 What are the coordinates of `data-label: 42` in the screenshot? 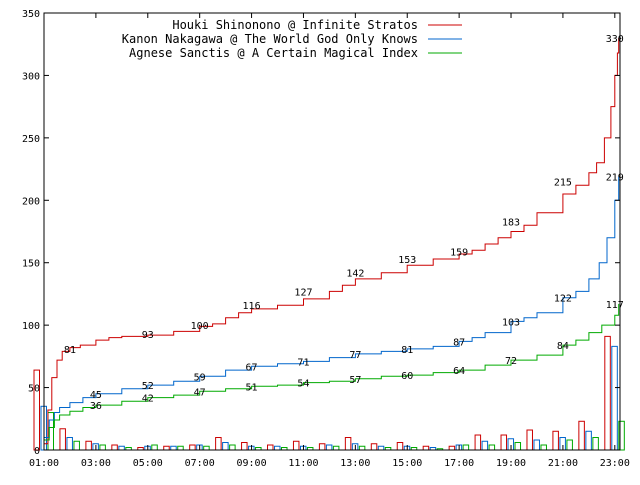 It's located at (148, 399).